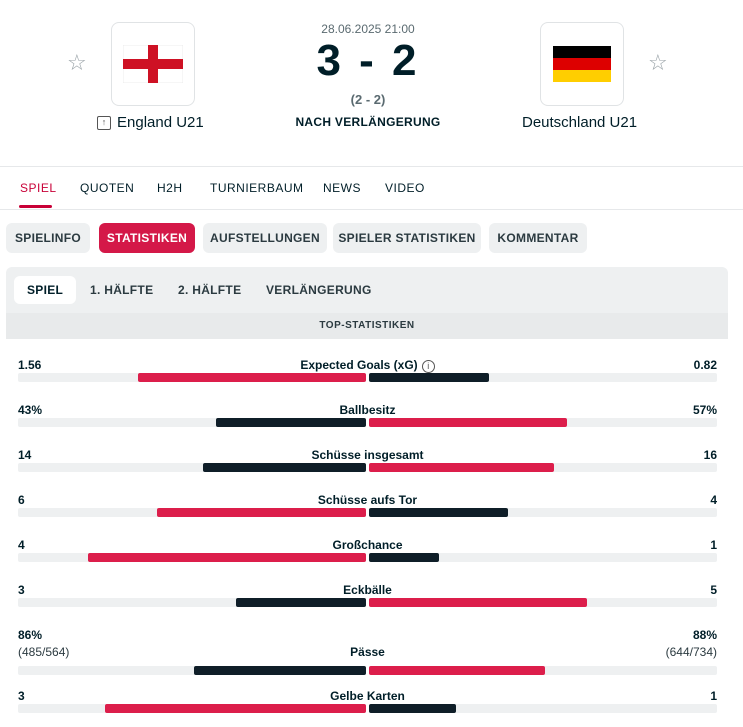 This screenshot has height=727, width=743. Describe the element at coordinates (710, 455) in the screenshot. I see `stat-away-value: 16` at that location.